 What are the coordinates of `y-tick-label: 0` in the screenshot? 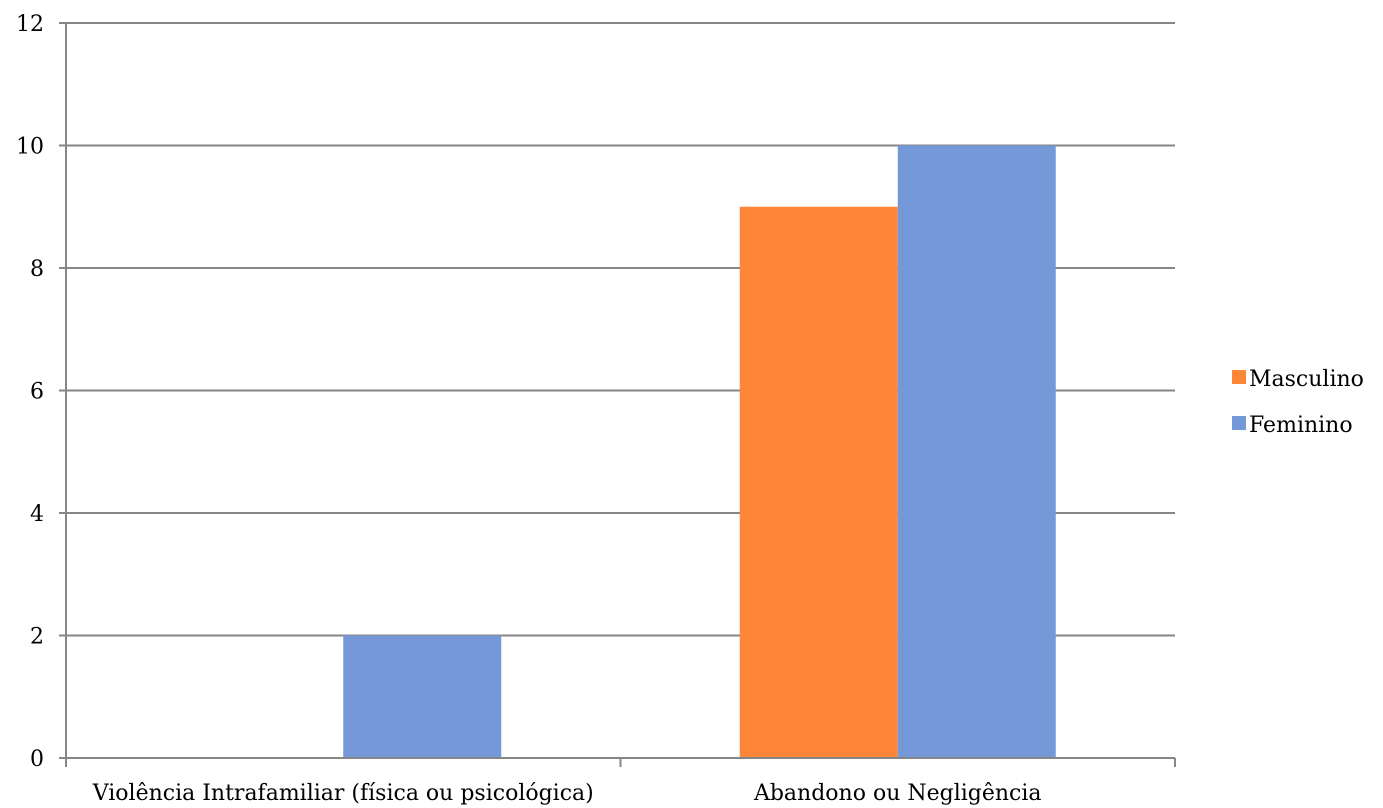 It's located at (37, 759).